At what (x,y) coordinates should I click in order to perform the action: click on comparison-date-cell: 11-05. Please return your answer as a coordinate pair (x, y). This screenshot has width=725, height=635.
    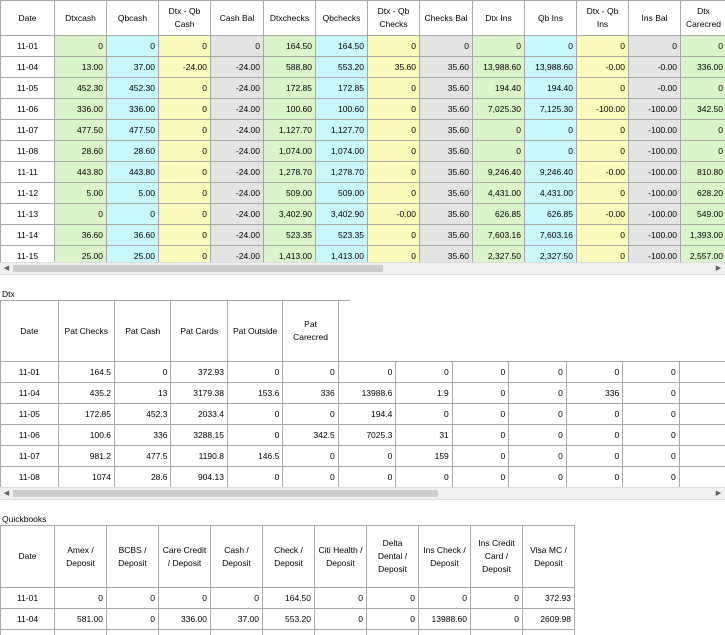
    Looking at the image, I should click on (27, 88).